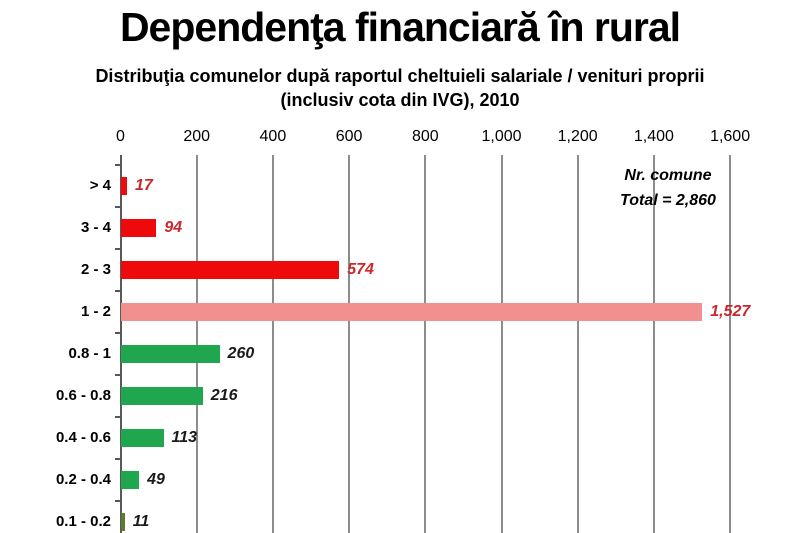 The height and width of the screenshot is (533, 800). I want to click on bar-value-label: 49, so click(156, 479).